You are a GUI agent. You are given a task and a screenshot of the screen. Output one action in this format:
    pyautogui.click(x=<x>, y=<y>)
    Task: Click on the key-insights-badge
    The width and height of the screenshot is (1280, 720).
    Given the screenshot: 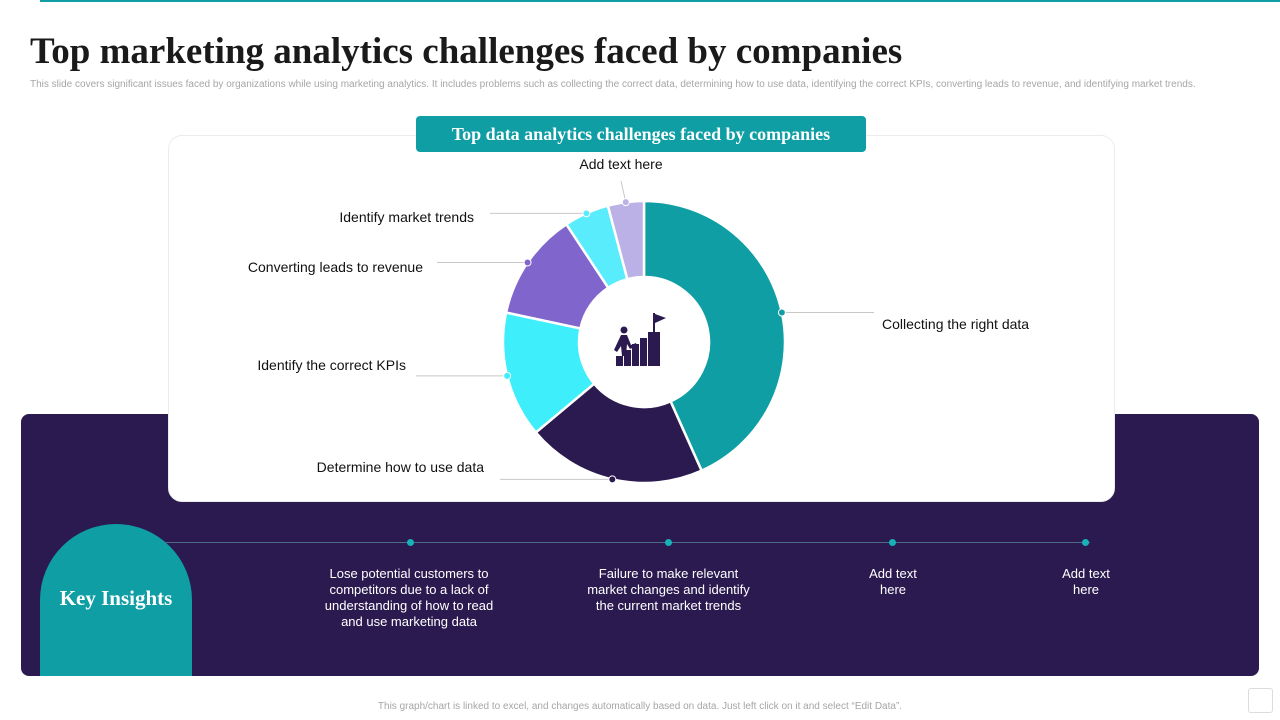 What is the action you would take?
    pyautogui.click(x=116, y=600)
    